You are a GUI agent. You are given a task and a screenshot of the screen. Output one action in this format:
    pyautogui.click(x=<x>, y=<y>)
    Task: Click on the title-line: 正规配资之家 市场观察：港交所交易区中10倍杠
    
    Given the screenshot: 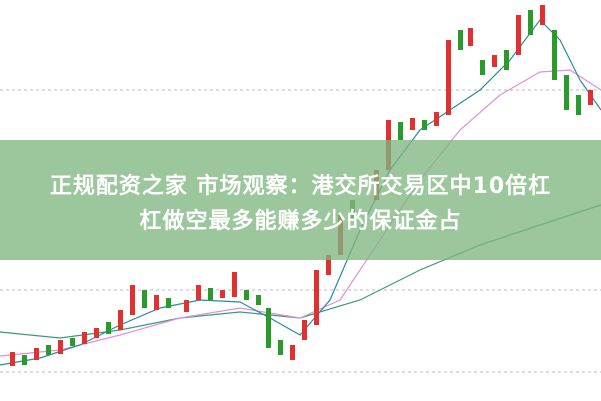 What is the action you would take?
    pyautogui.click(x=300, y=186)
    